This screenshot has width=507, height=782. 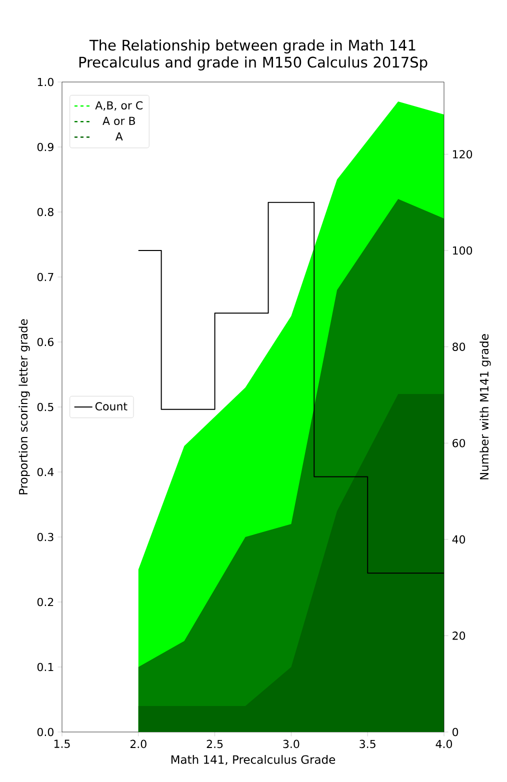 What do you see at coordinates (455, 732) in the screenshot?
I see `y2-tick-label: 0` at bounding box center [455, 732].